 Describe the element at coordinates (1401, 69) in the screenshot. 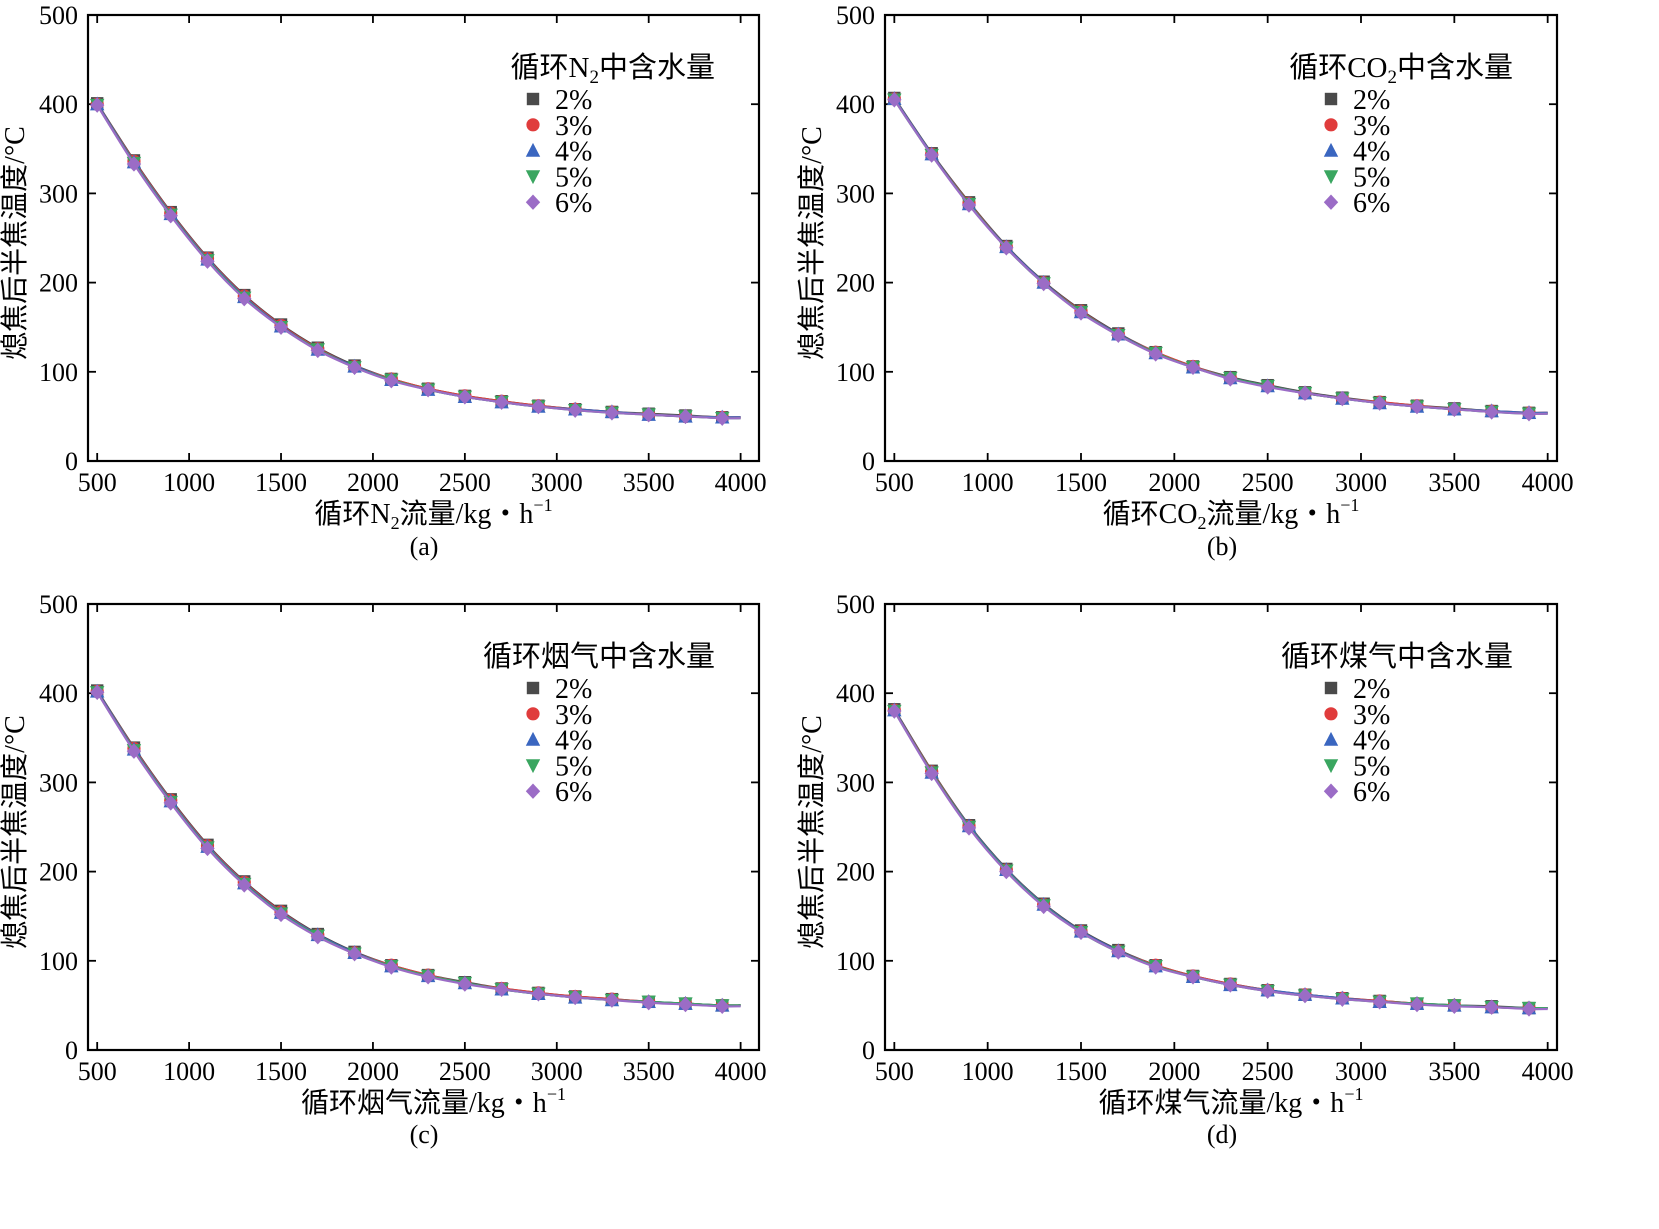

I see `legend-title: 循环CO2中含水量` at that location.